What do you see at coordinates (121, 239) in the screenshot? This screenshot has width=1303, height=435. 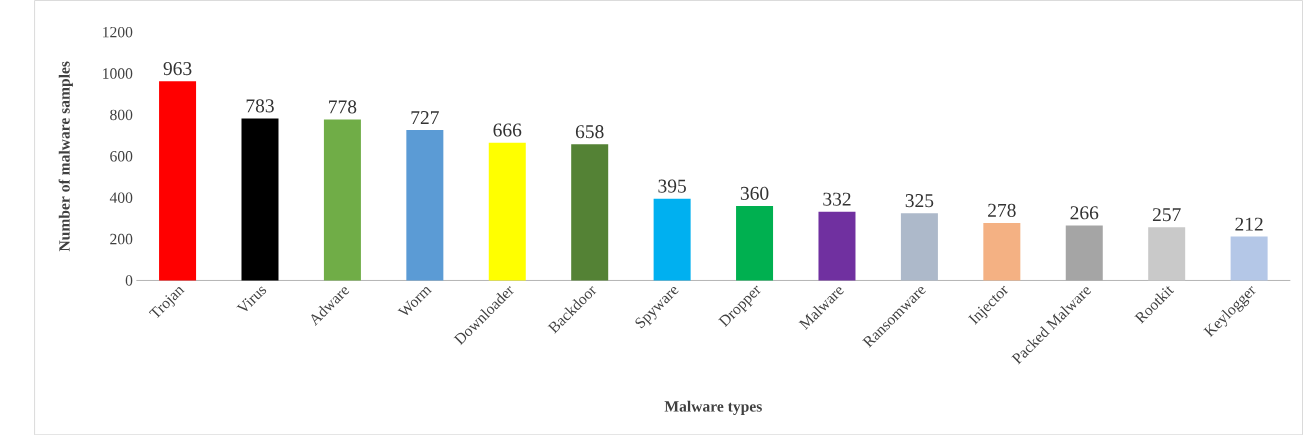 I see `y-tick-label: 200` at bounding box center [121, 239].